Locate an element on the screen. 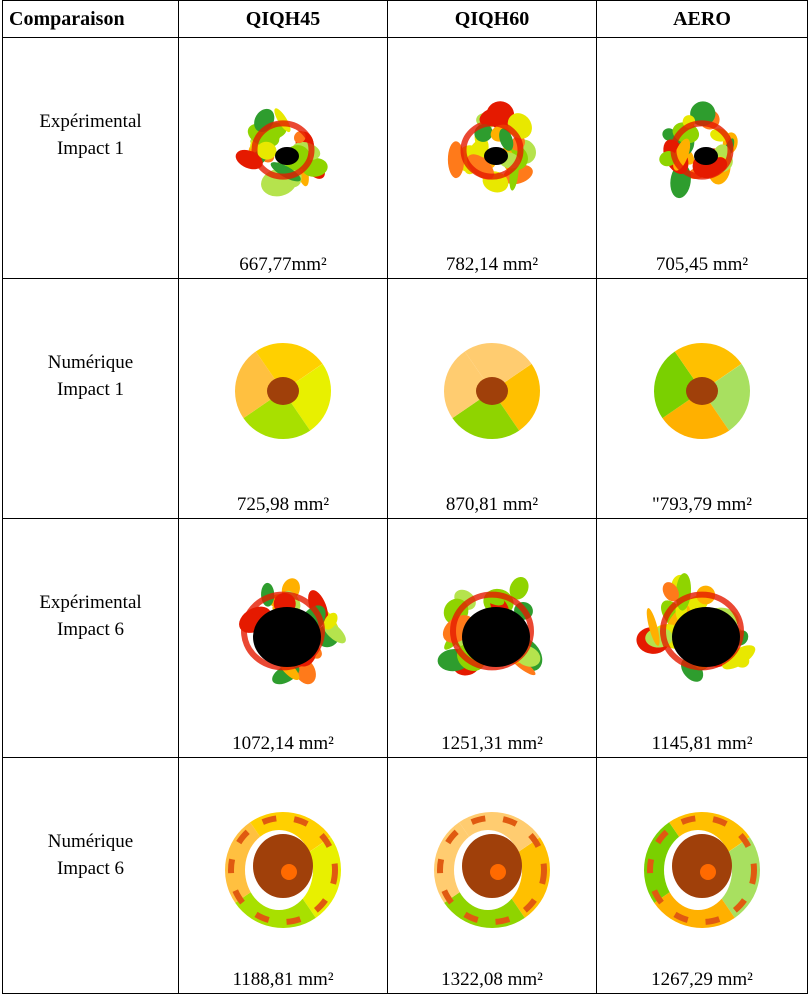  row-label-cell: Numérique Impact 1 is located at coordinates (90, 398).